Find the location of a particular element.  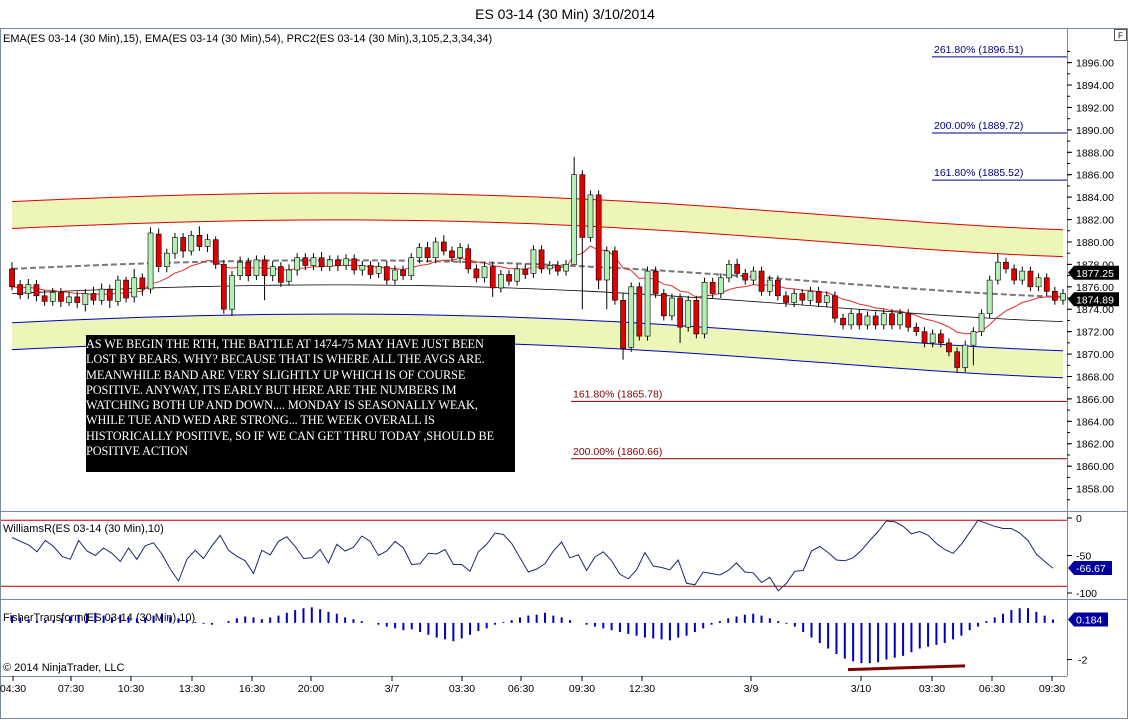

time-tick-label: 04:30 is located at coordinates (13, 689).